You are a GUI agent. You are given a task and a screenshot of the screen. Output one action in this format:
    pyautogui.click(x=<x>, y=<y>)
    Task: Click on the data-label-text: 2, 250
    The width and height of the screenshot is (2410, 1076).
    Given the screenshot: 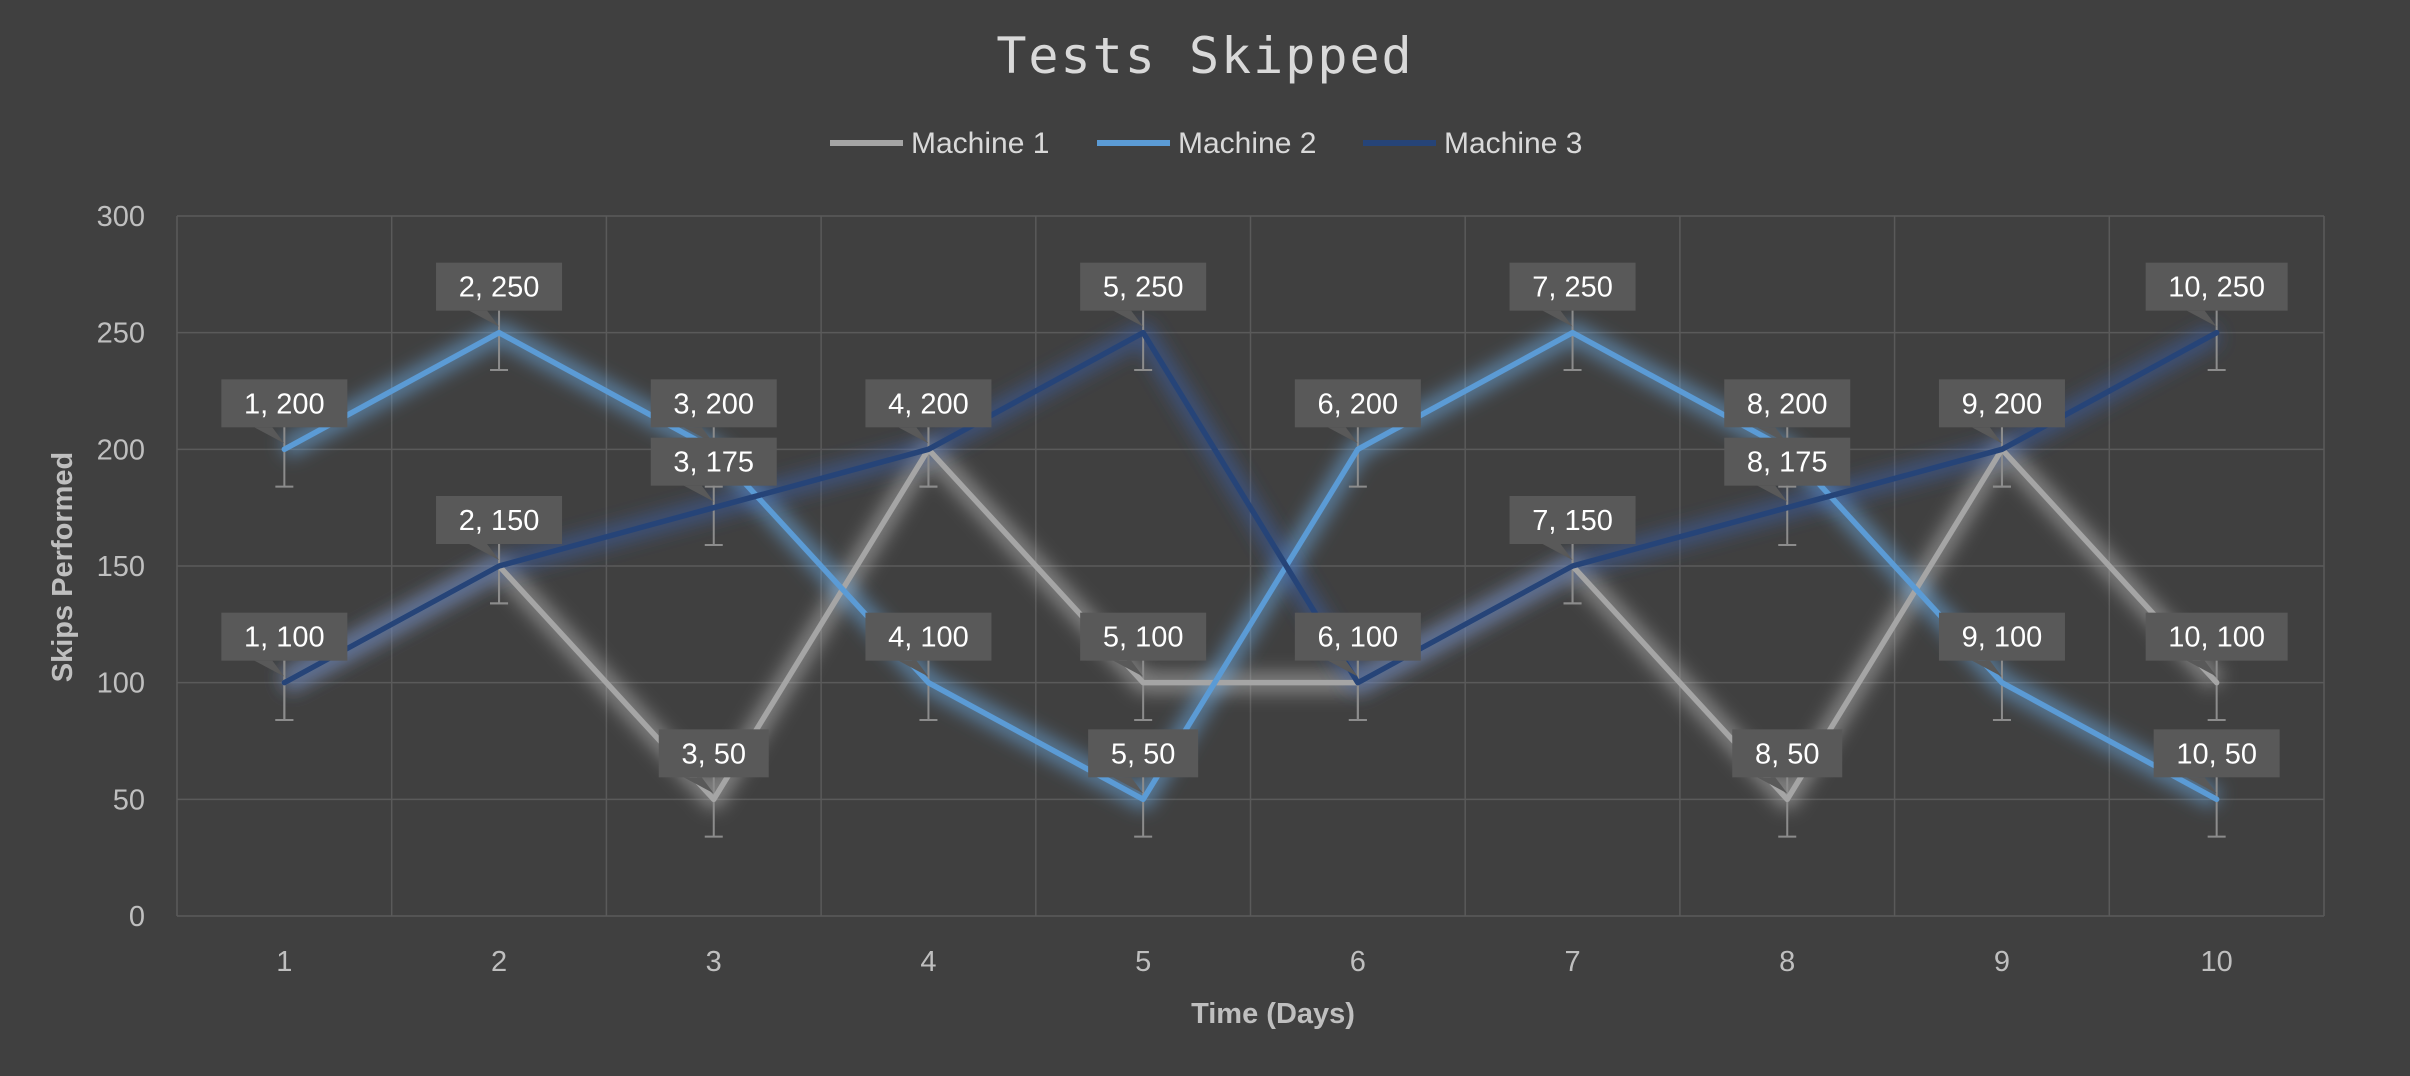 What is the action you would take?
    pyautogui.click(x=499, y=288)
    